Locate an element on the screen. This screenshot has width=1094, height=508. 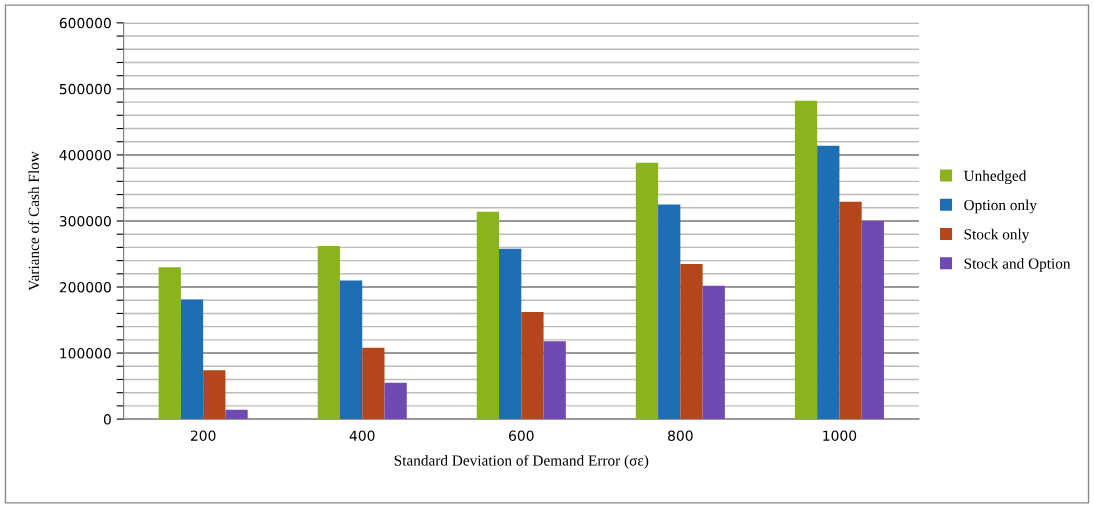
x-tick-label: 800 is located at coordinates (680, 435).